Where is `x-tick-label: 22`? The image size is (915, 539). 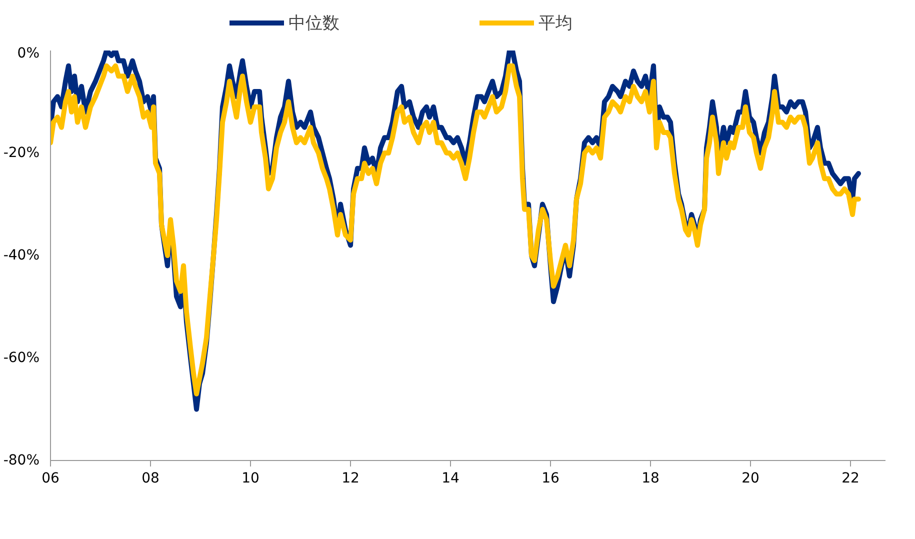 x-tick-label: 22 is located at coordinates (851, 478).